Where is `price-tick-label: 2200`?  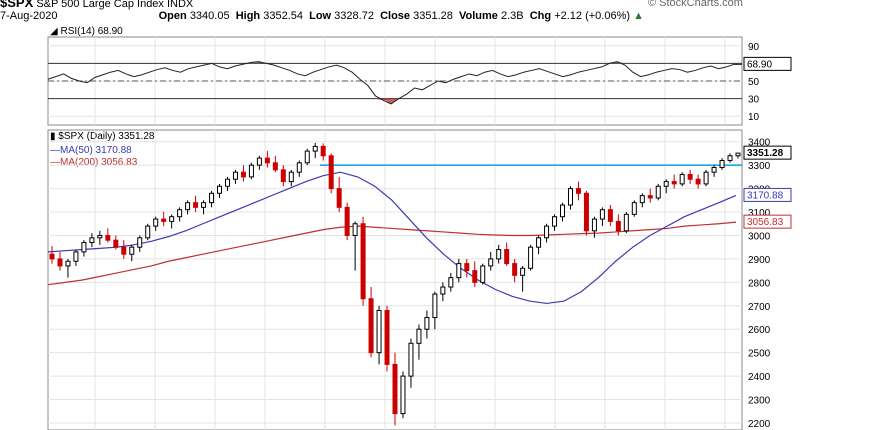
price-tick-label: 2200 is located at coordinates (759, 424).